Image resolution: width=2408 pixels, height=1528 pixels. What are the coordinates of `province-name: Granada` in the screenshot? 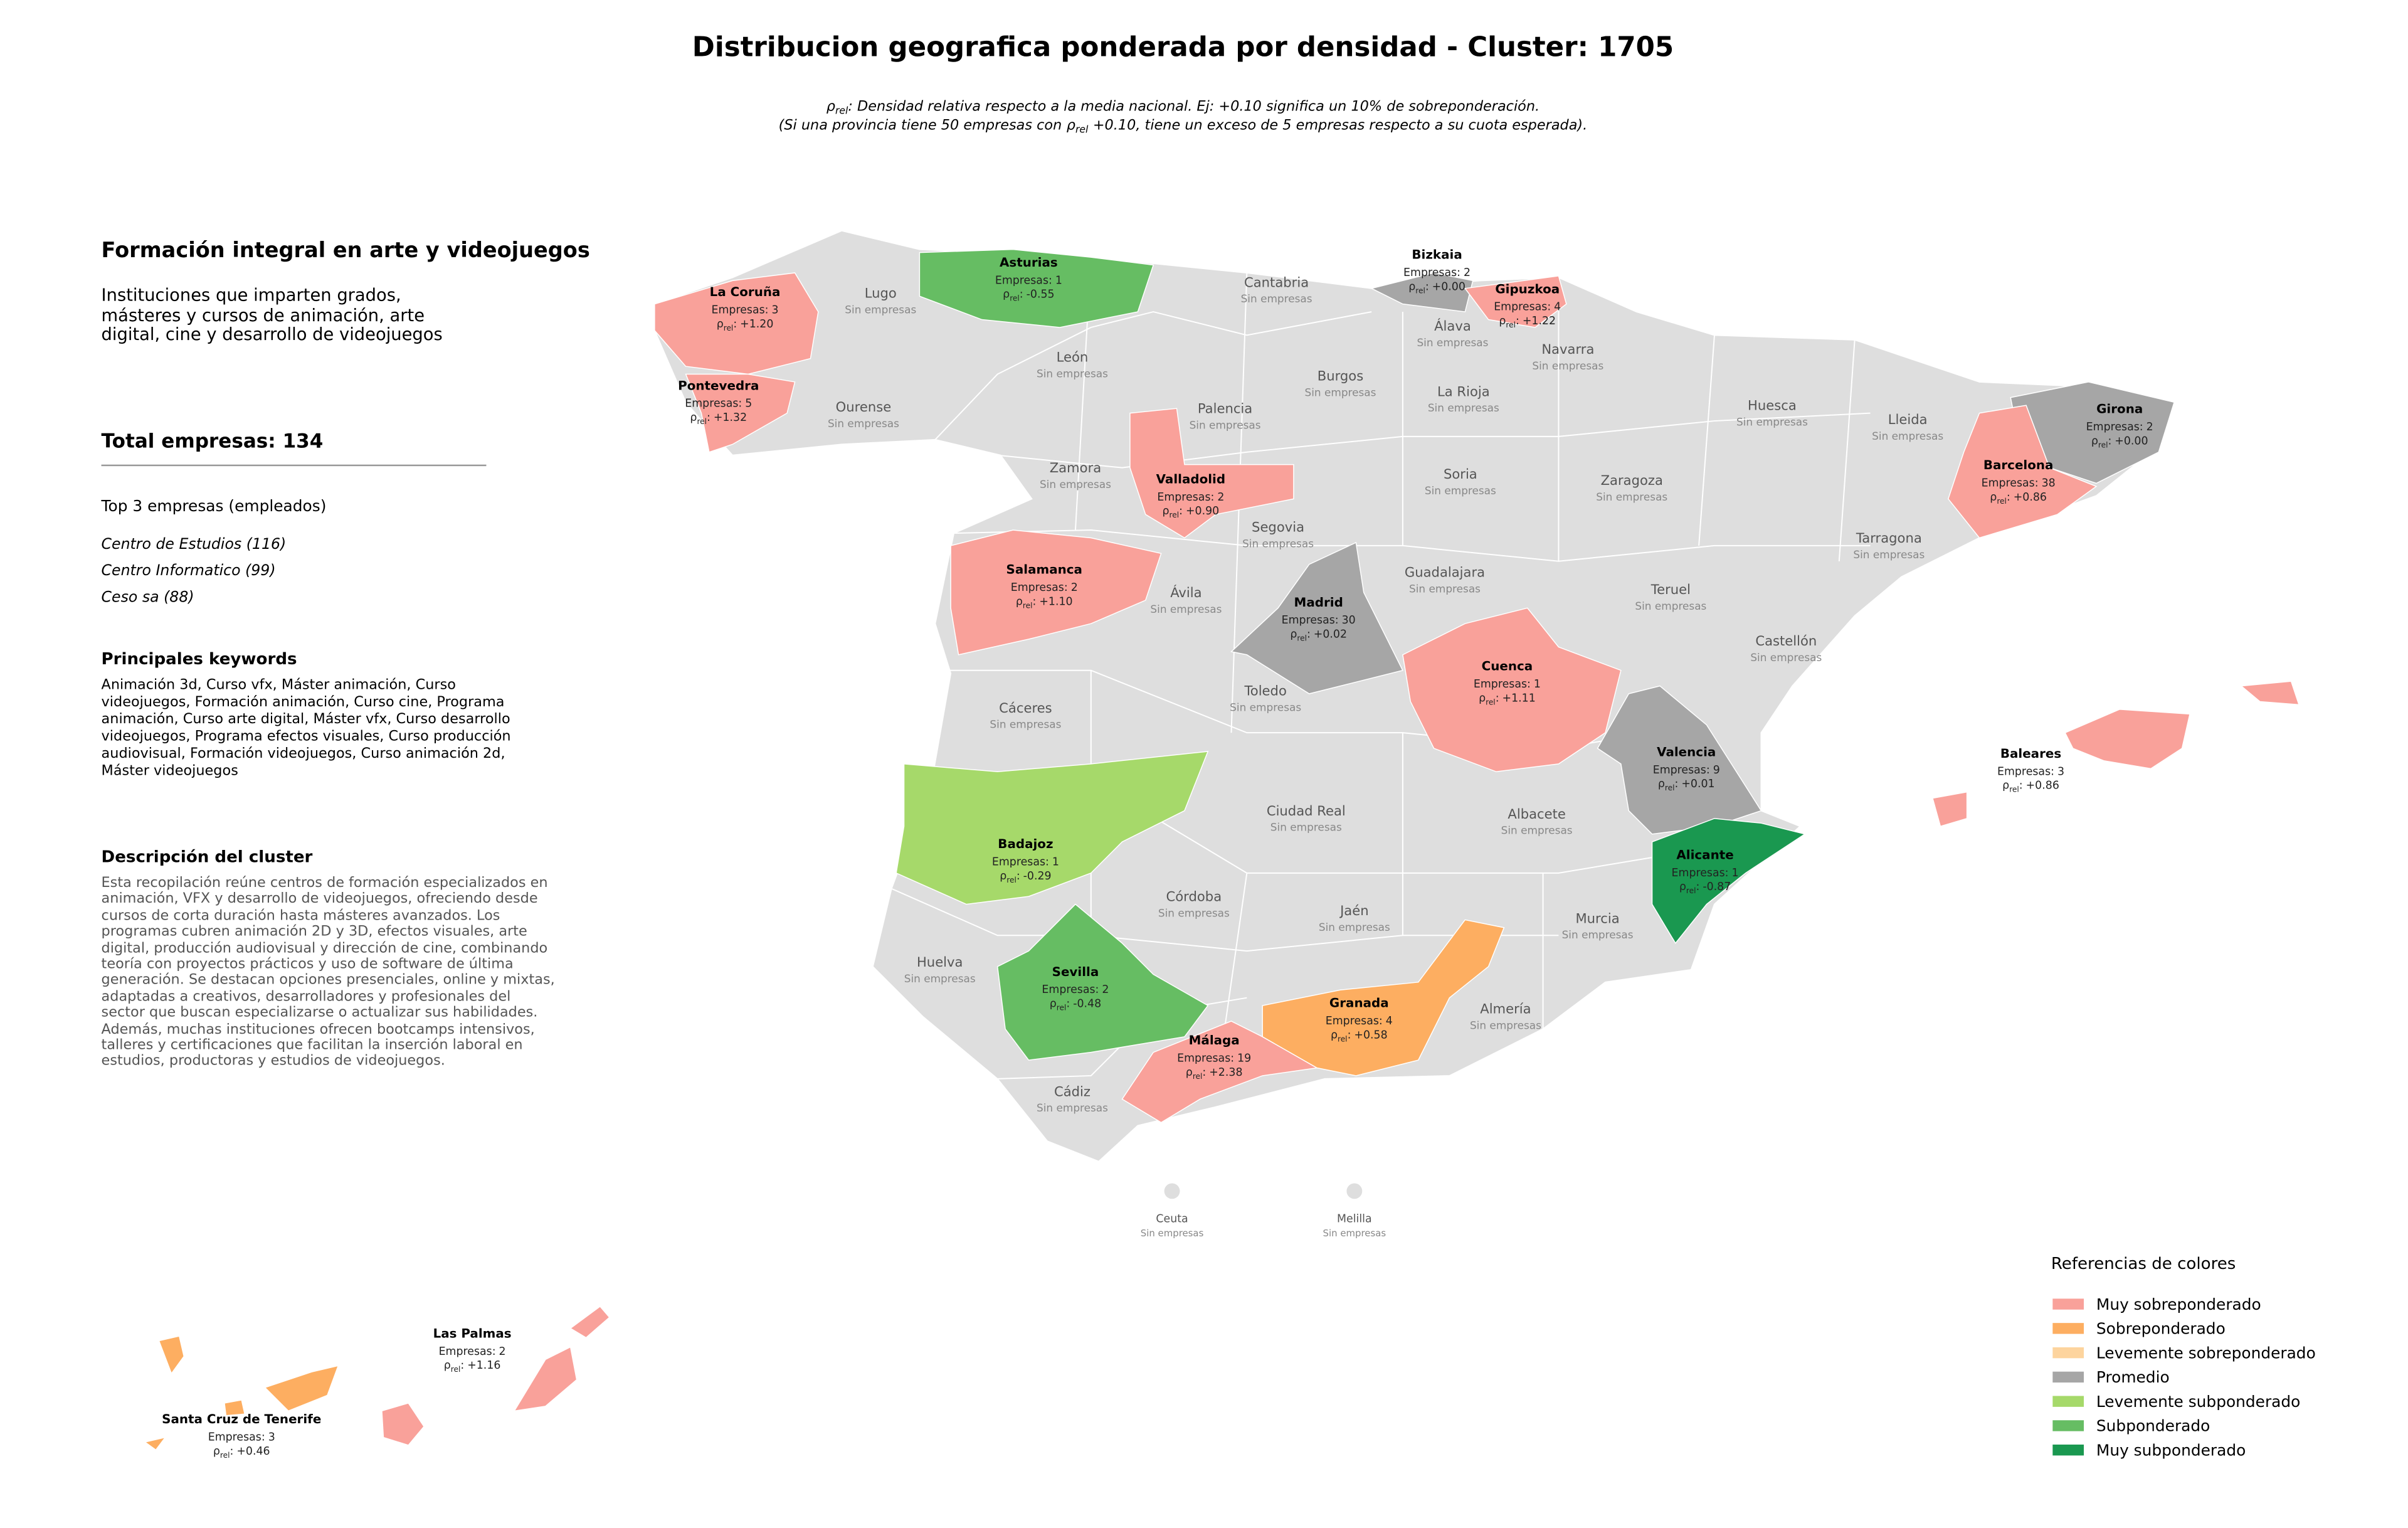 It's located at (1359, 1003).